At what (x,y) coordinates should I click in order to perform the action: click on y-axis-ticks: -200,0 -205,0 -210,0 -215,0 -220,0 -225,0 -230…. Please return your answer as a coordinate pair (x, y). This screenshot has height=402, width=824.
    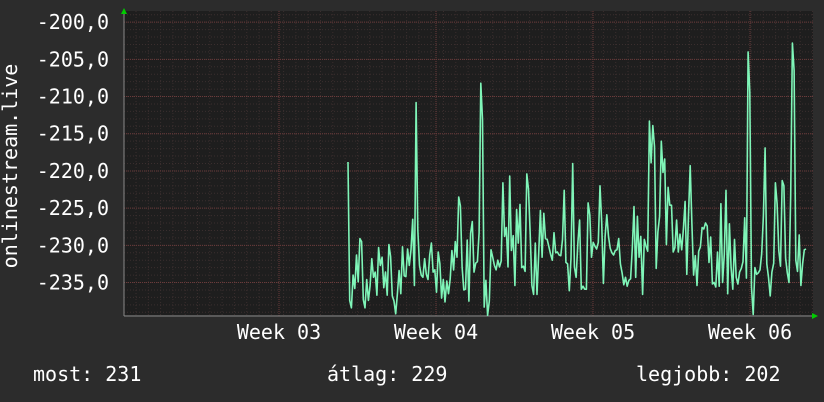
    Looking at the image, I should click on (73, 152).